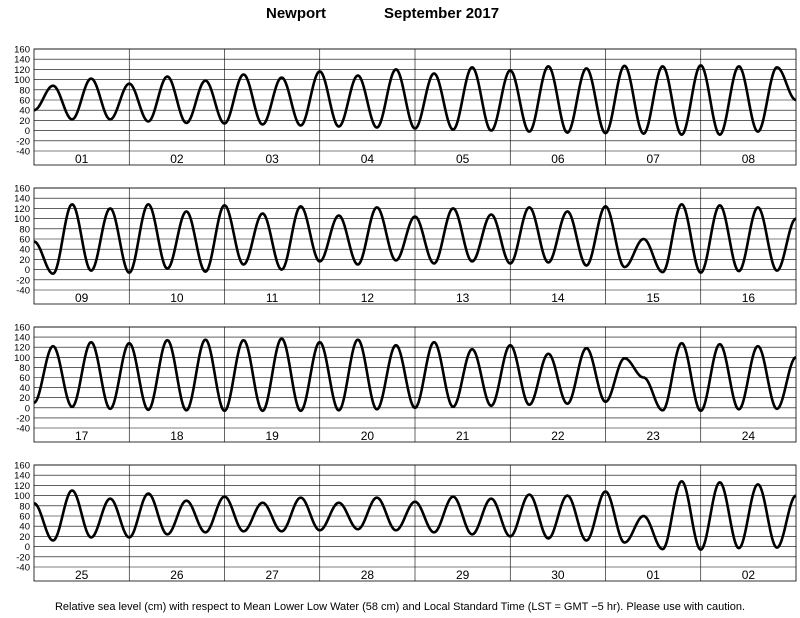 The image size is (800, 618). Describe the element at coordinates (82, 575) in the screenshot. I see `day-label: 25` at that location.